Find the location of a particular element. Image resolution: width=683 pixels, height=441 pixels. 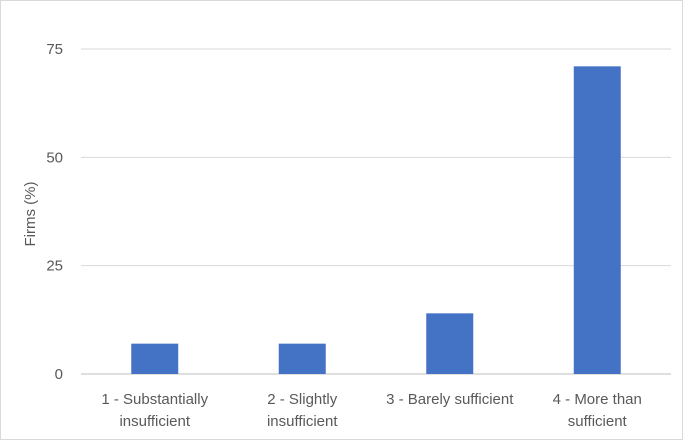

y-tick-label: 0 is located at coordinates (59, 374).